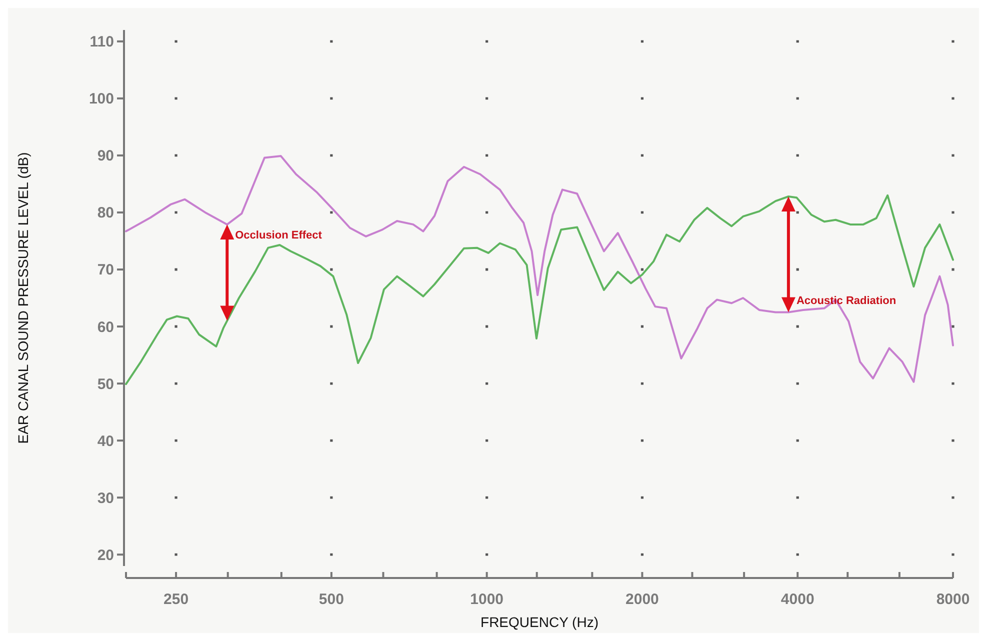 The height and width of the screenshot is (641, 987). What do you see at coordinates (105, 327) in the screenshot?
I see `y-tick-label: 60` at bounding box center [105, 327].